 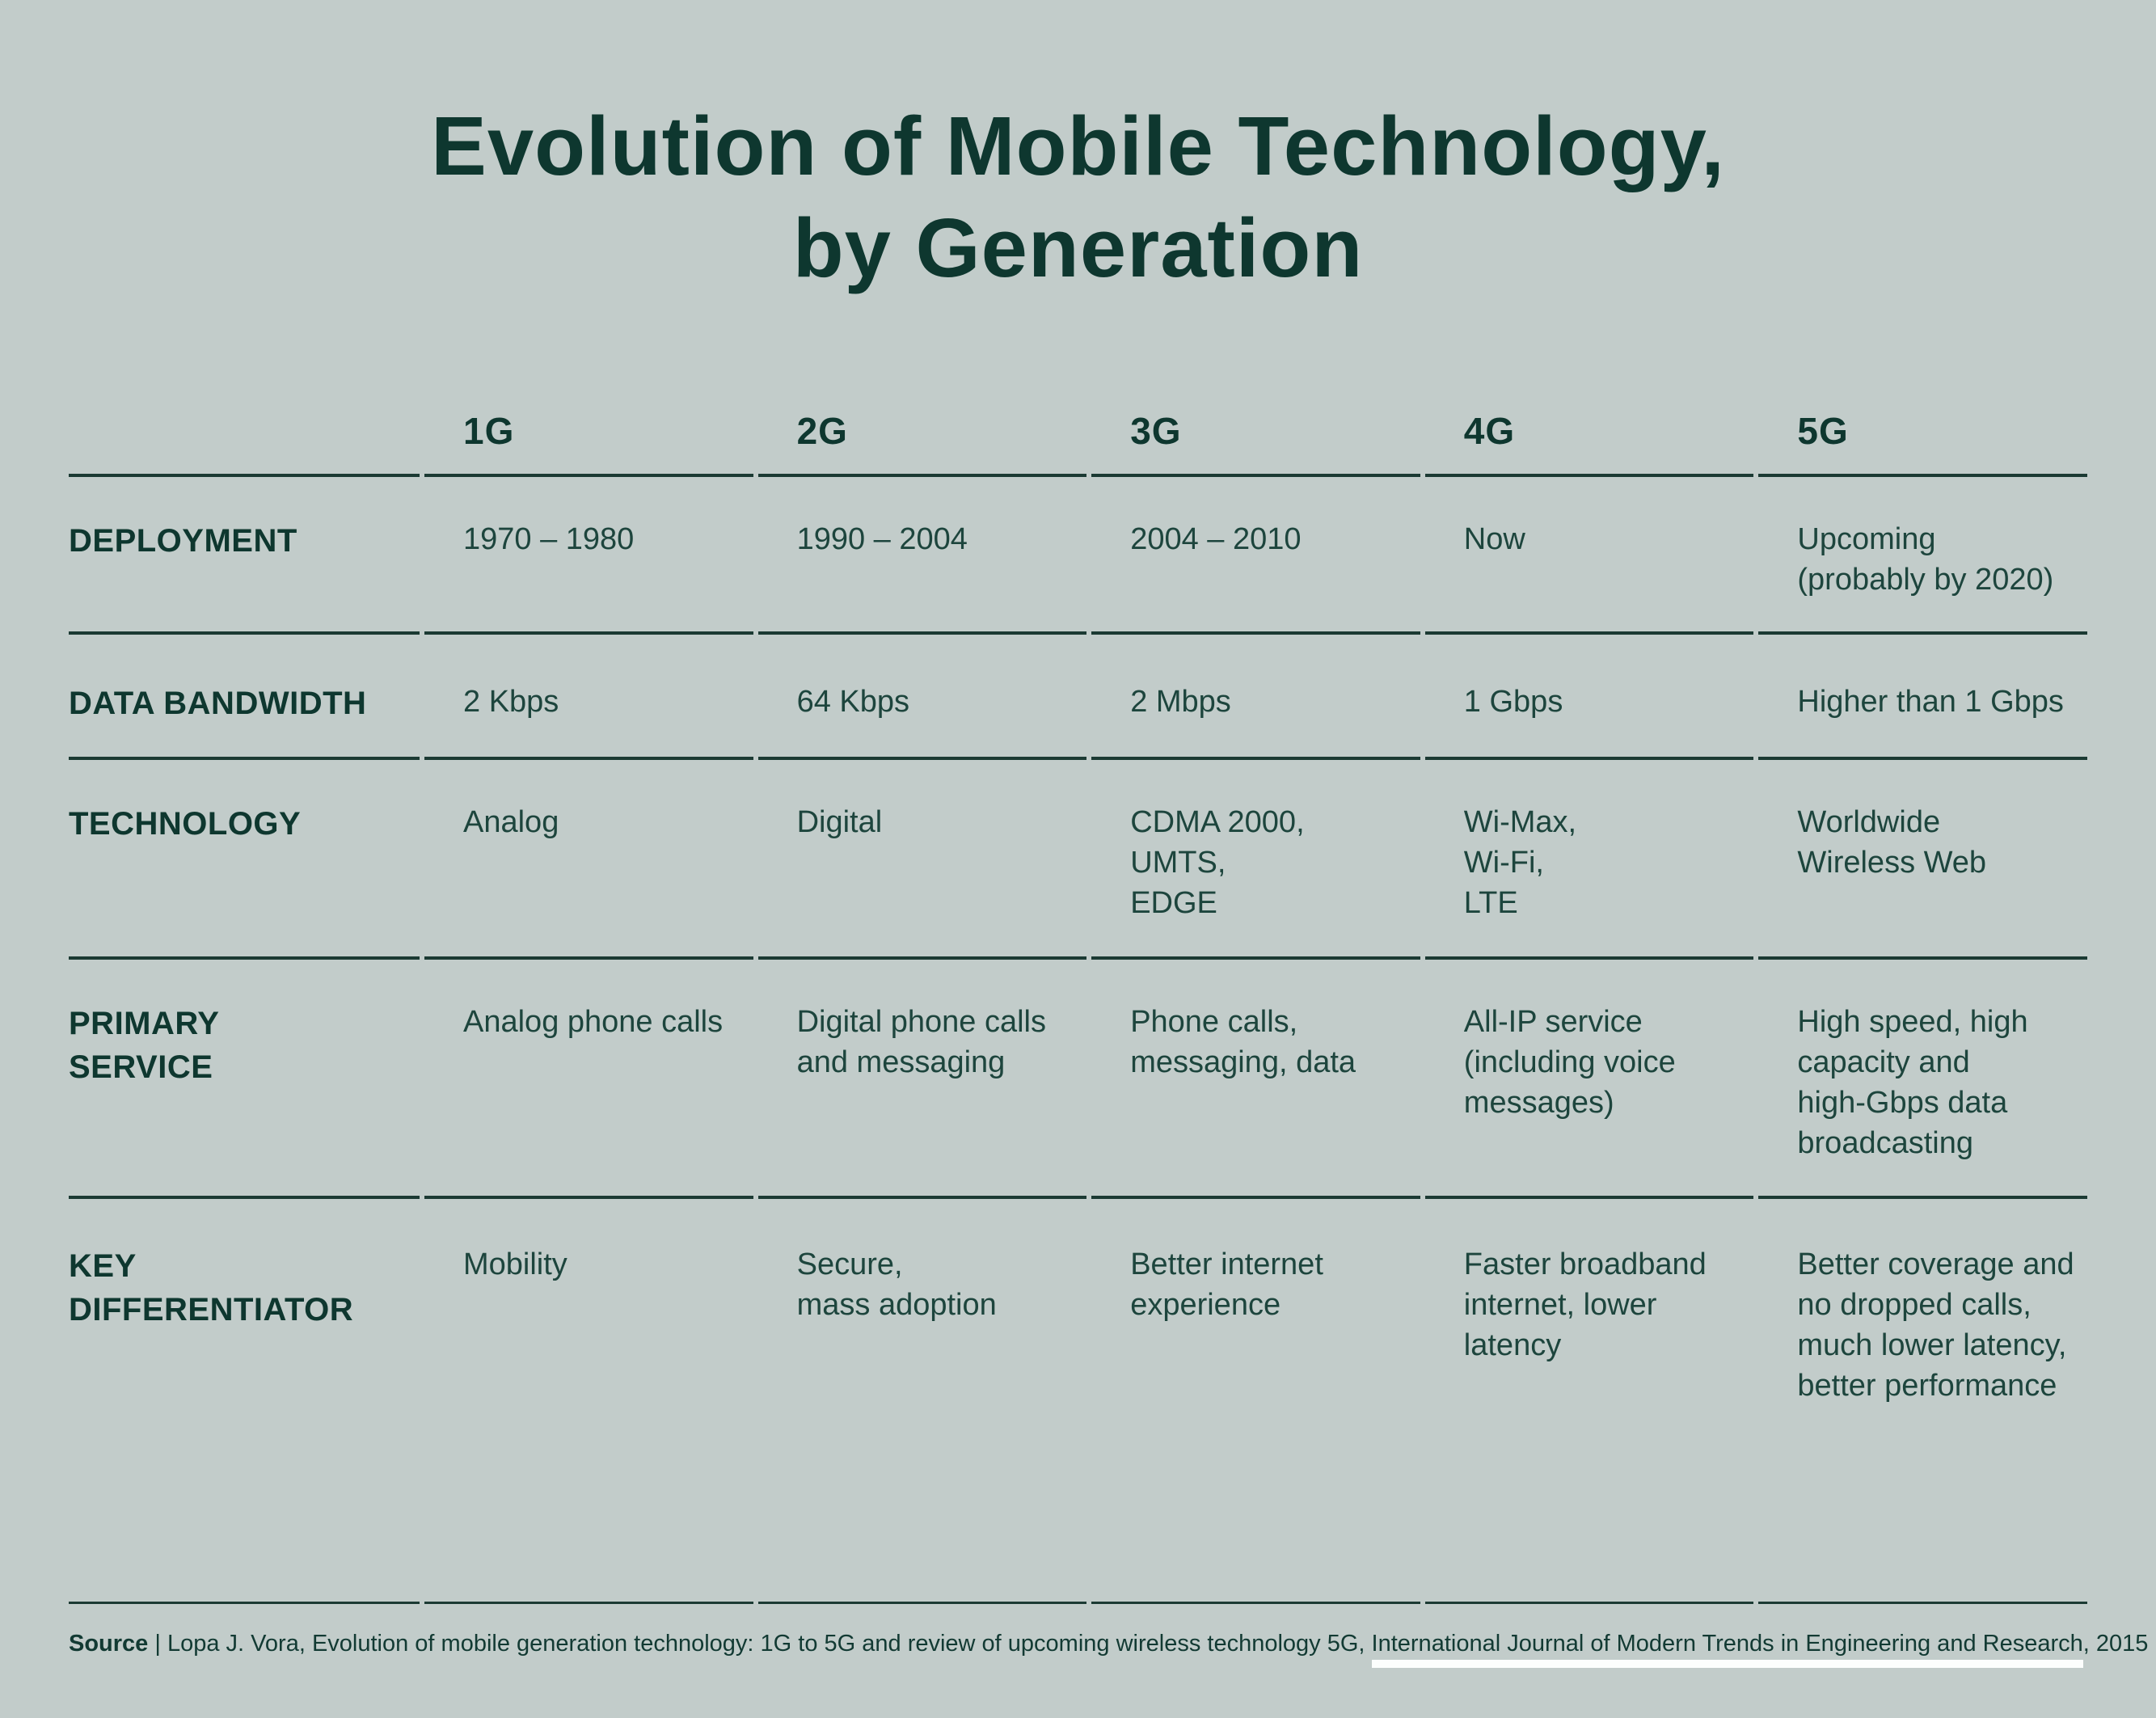 I want to click on column-header-1g: 1G, so click(x=589, y=436).